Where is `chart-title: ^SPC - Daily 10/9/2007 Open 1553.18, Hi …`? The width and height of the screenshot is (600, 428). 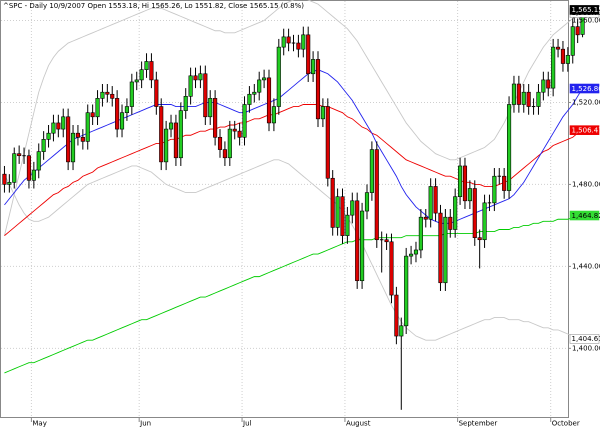 chart-title: ^SPC - Daily 10/9/2007 Open 1553.18, Hi … is located at coordinates (153, 6).